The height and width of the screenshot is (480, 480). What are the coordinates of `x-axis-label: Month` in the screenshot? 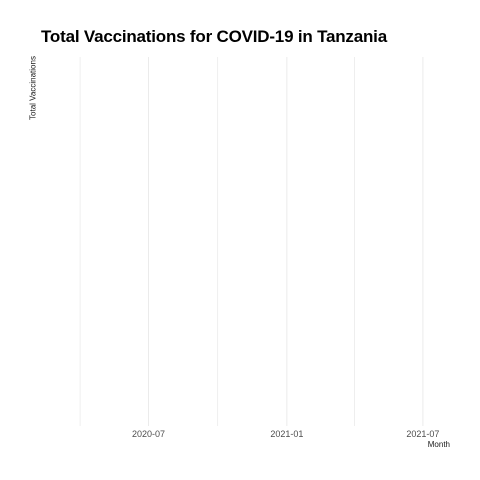 It's located at (438, 444).